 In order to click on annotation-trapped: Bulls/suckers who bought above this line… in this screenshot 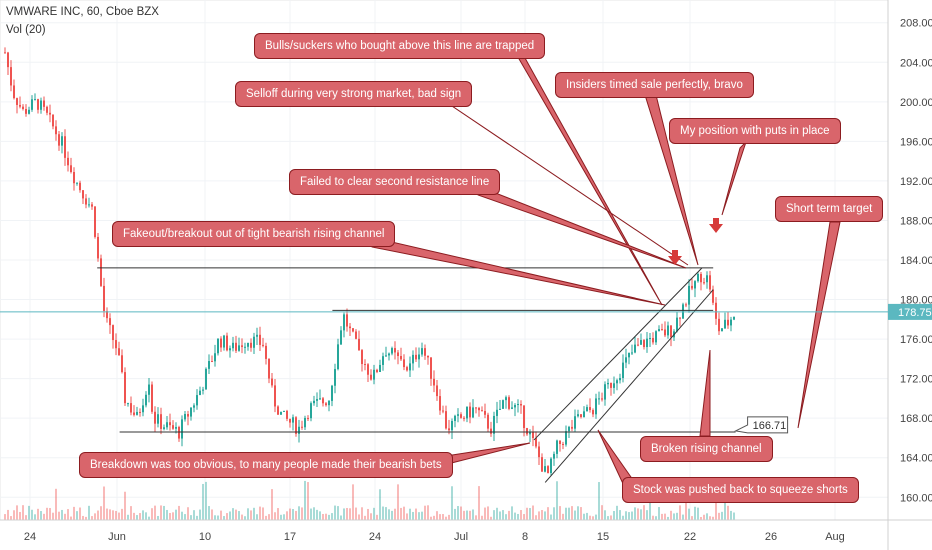, I will do `click(400, 46)`.